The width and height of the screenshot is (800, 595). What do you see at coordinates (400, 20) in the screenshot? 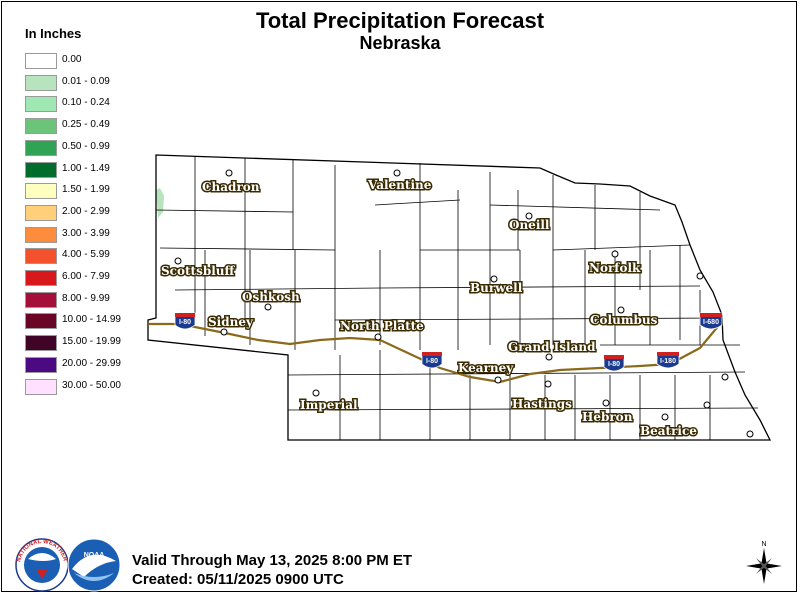
I see `map-title: Total Precipitation Forecast` at bounding box center [400, 20].